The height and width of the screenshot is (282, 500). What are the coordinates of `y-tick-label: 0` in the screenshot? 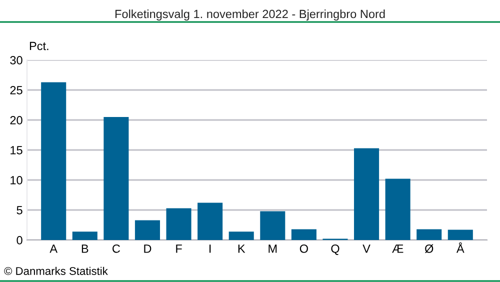 It's located at (19, 240).